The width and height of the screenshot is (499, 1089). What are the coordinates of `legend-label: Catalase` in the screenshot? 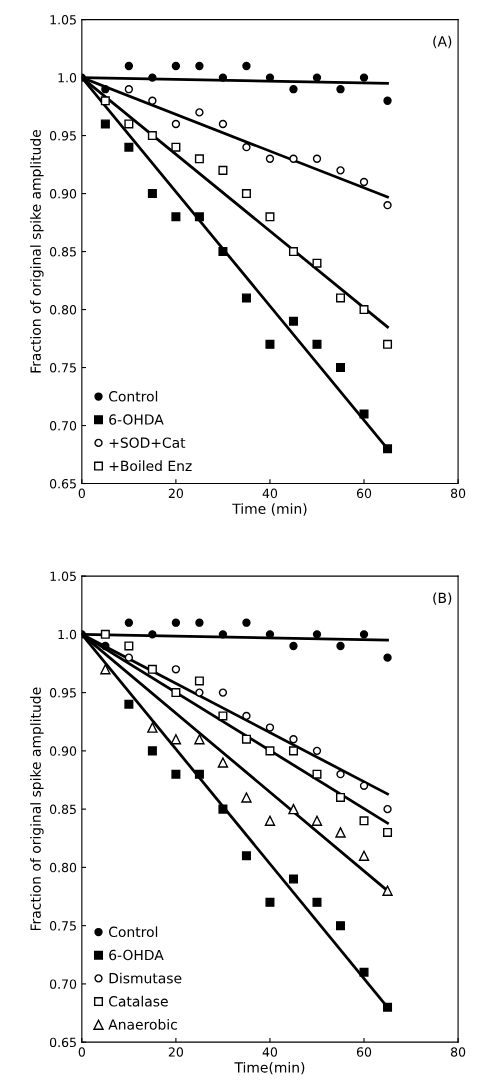 It's located at (138, 1001).